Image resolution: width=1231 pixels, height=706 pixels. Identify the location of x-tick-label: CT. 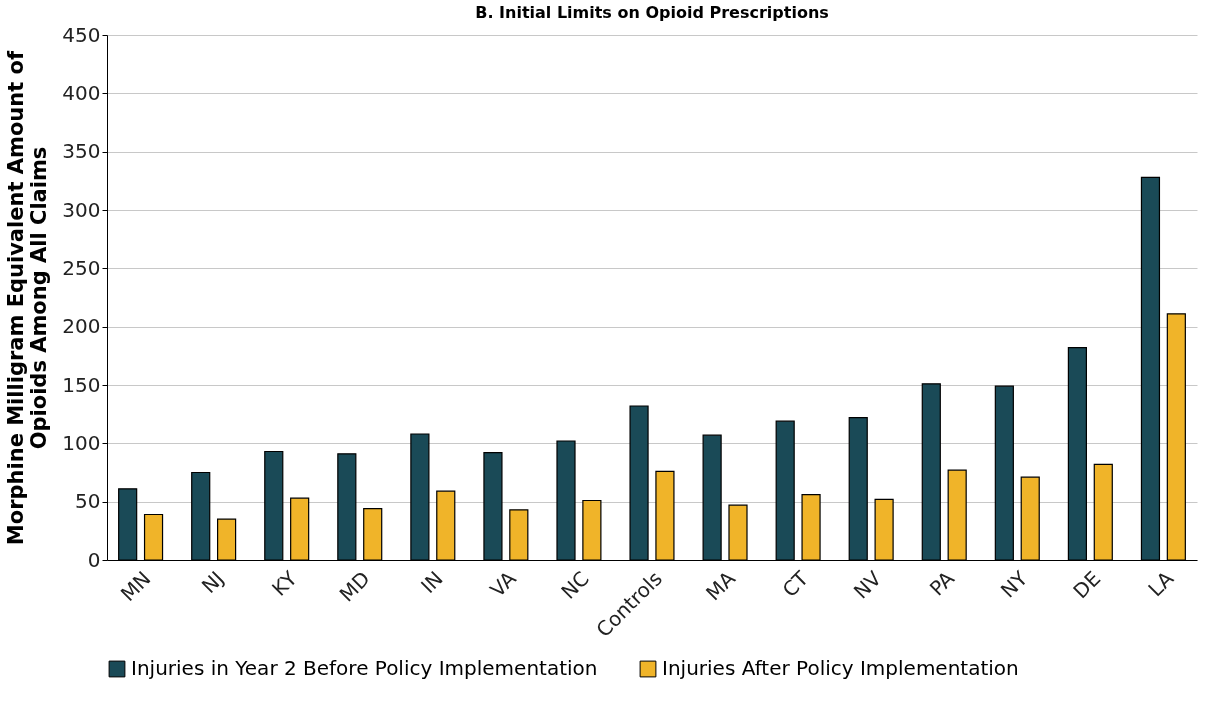
(795, 583).